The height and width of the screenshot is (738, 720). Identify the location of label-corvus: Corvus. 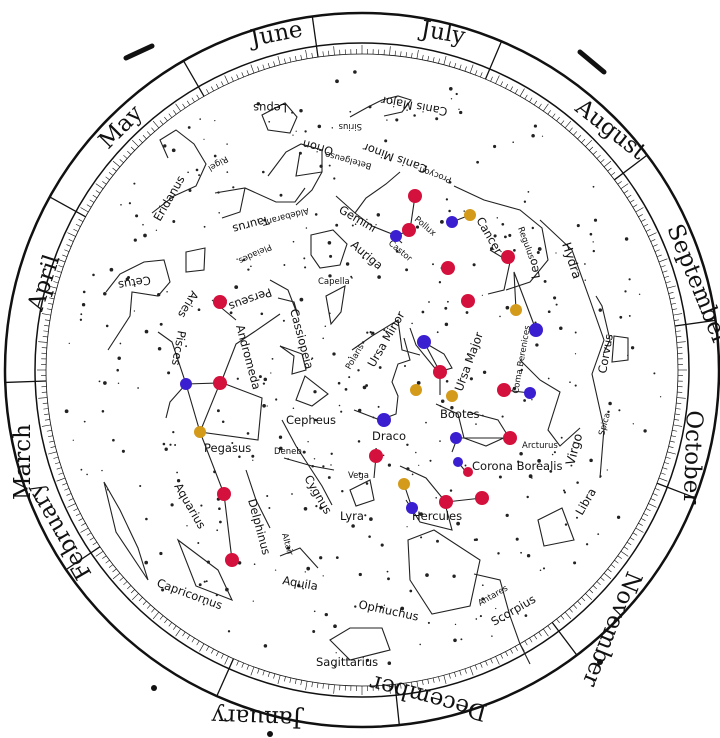
(605, 354).